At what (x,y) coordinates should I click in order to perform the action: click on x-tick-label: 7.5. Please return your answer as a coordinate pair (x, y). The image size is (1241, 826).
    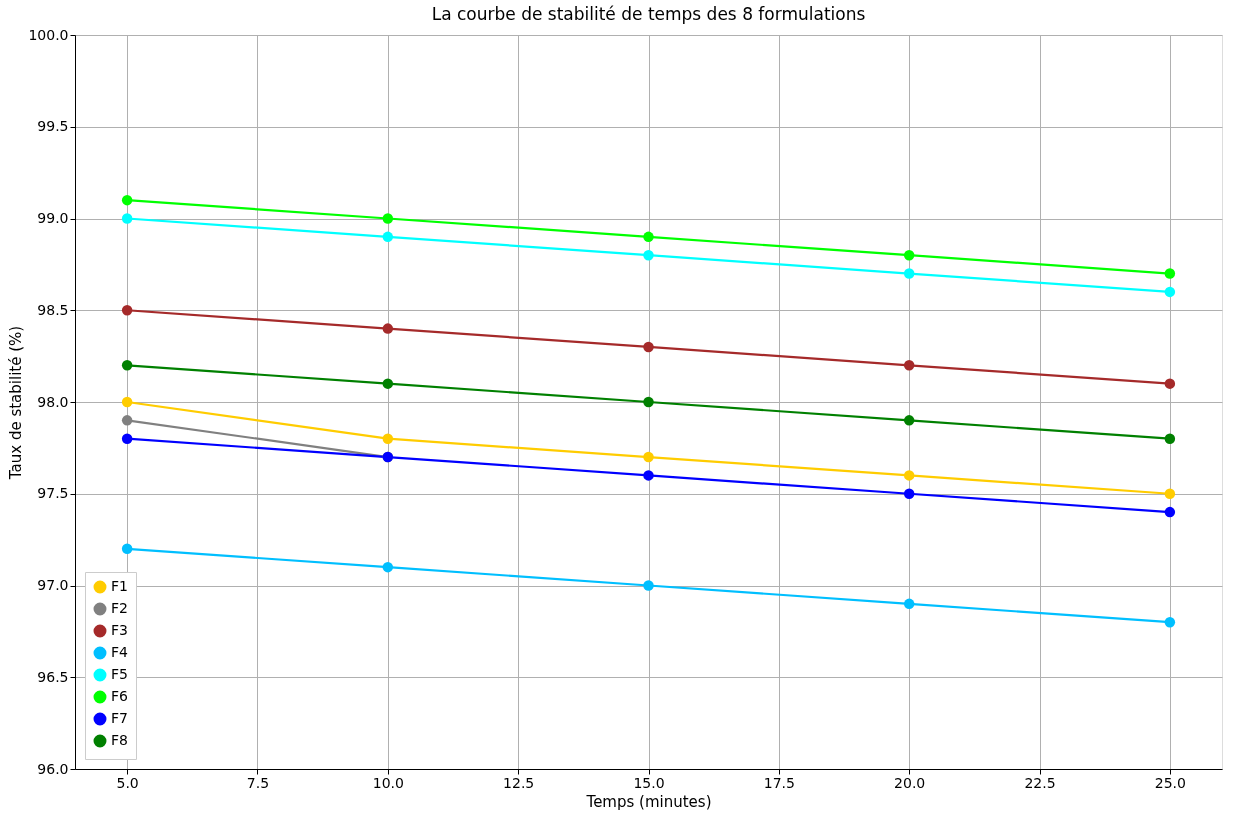
    Looking at the image, I should click on (258, 782).